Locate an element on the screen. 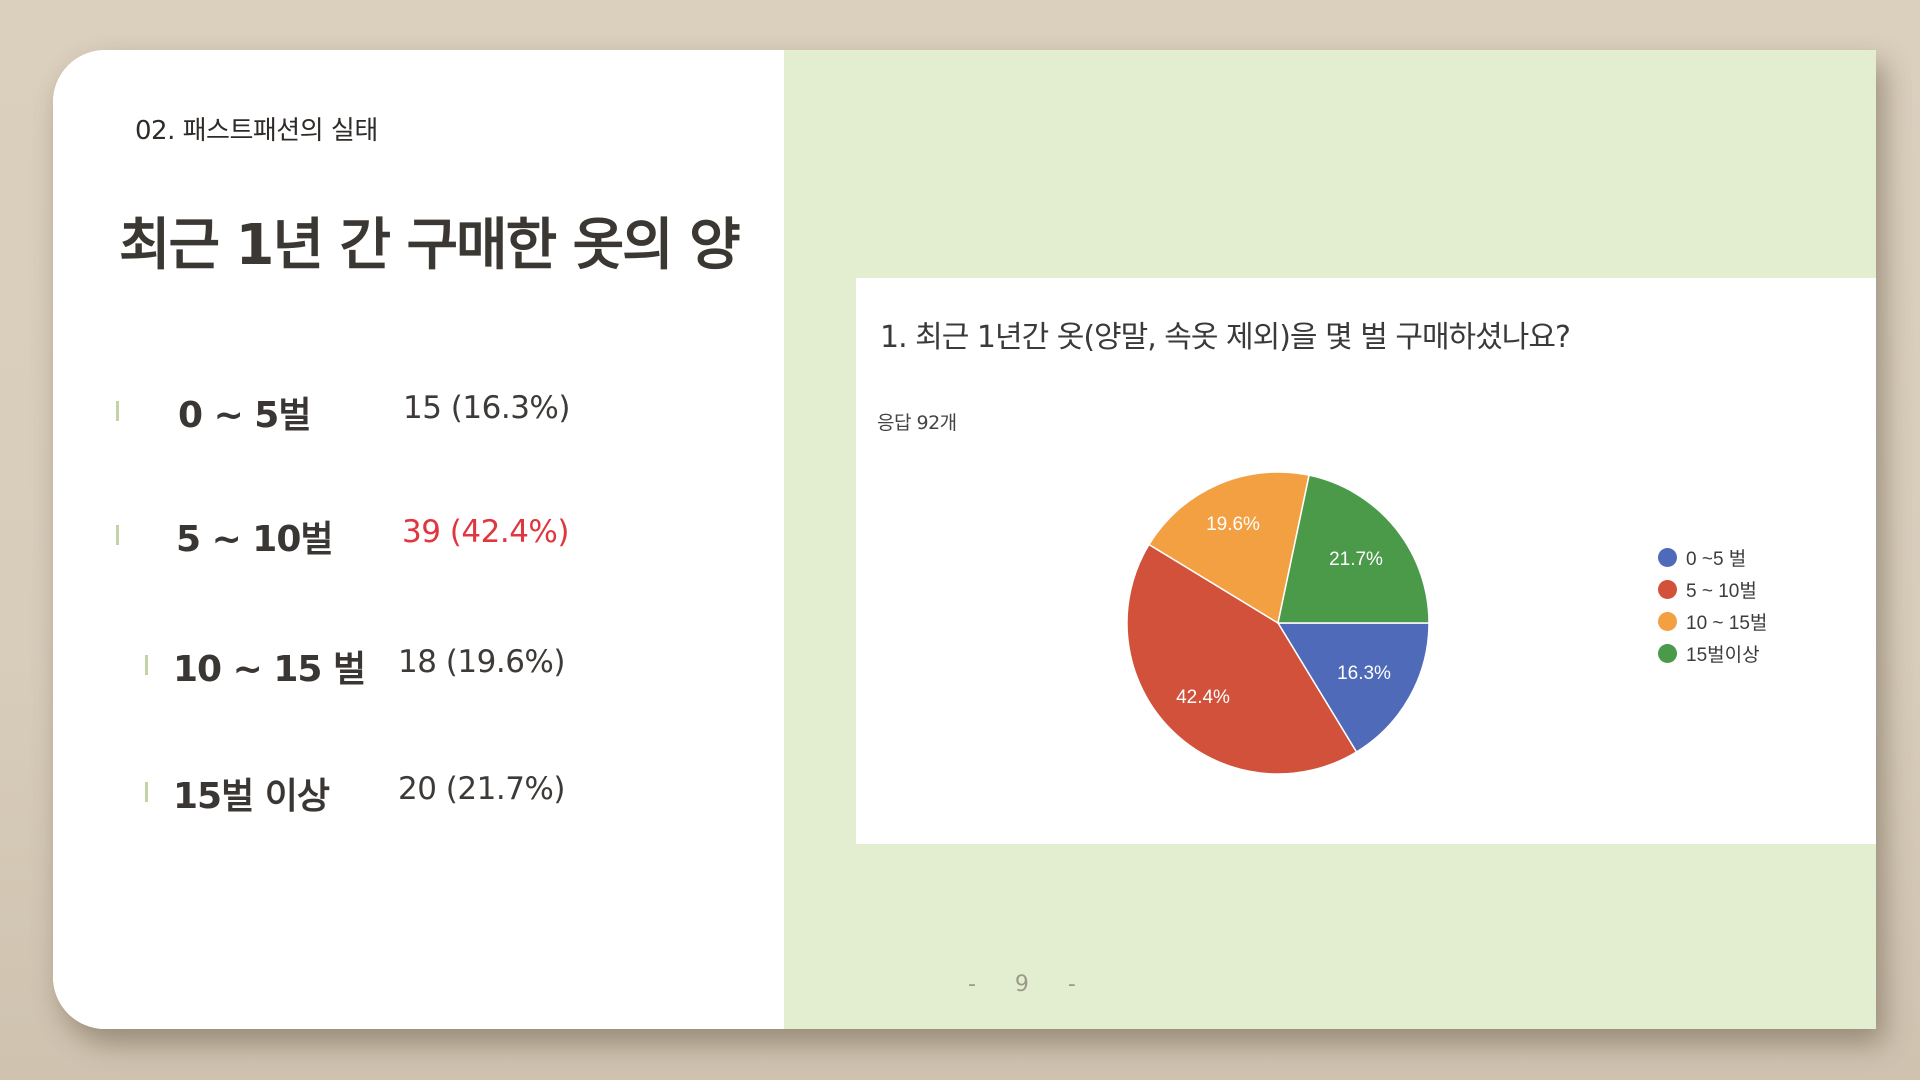 This screenshot has height=1080, width=1920. stat-value-highlight: 39 (42.4%) is located at coordinates (485, 532).